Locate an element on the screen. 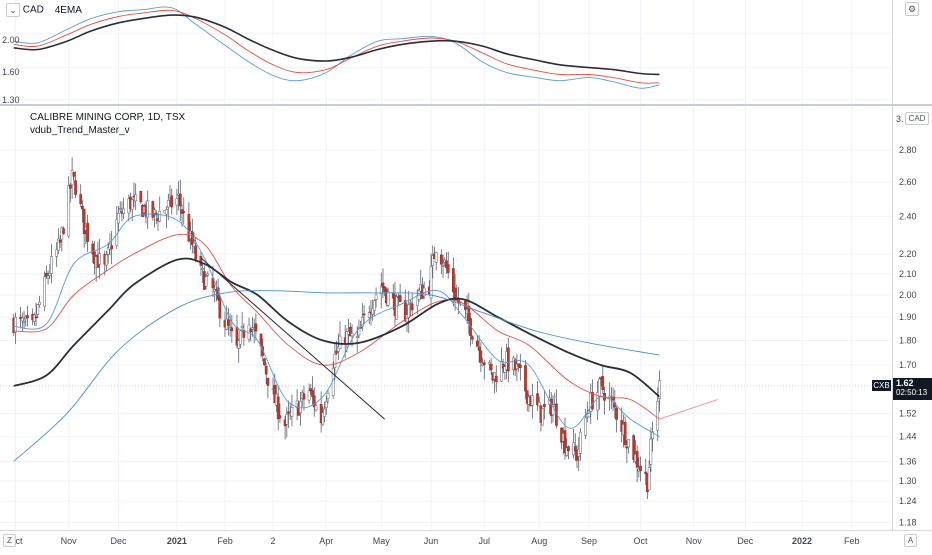  price-tick-label: 2.00 is located at coordinates (908, 295).